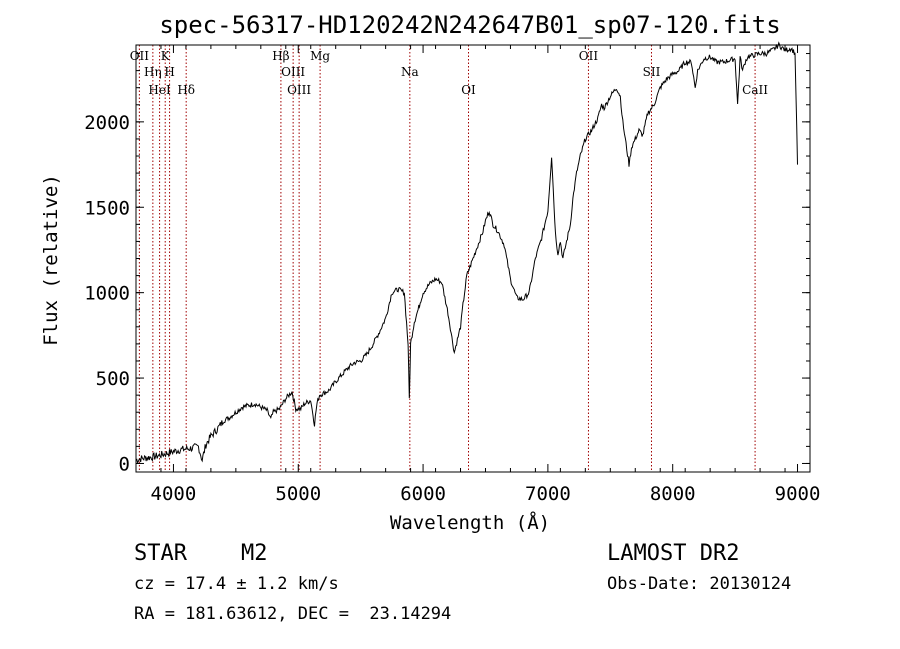 The width and height of the screenshot is (900, 649). I want to click on line-marker-label: HeI, so click(159, 90).